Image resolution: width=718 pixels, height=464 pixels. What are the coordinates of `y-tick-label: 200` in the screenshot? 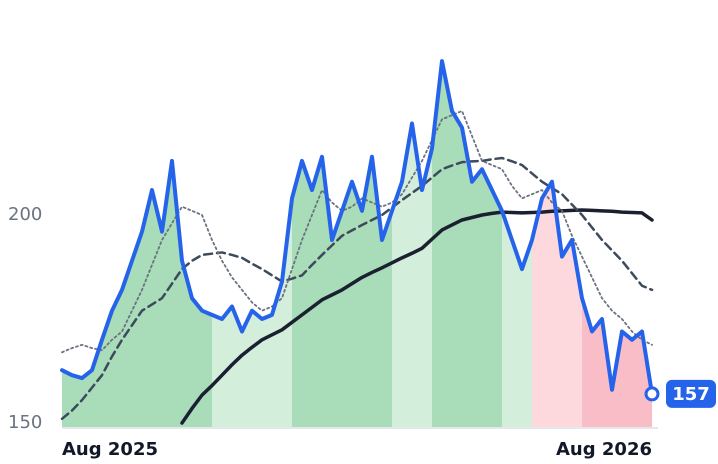 It's located at (25, 214).